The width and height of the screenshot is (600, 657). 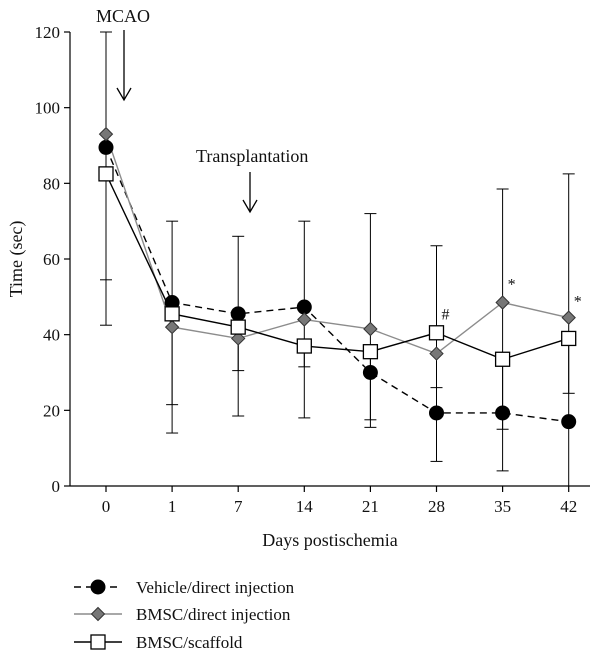 What do you see at coordinates (51, 183) in the screenshot?
I see `y-tick-label: 80` at bounding box center [51, 183].